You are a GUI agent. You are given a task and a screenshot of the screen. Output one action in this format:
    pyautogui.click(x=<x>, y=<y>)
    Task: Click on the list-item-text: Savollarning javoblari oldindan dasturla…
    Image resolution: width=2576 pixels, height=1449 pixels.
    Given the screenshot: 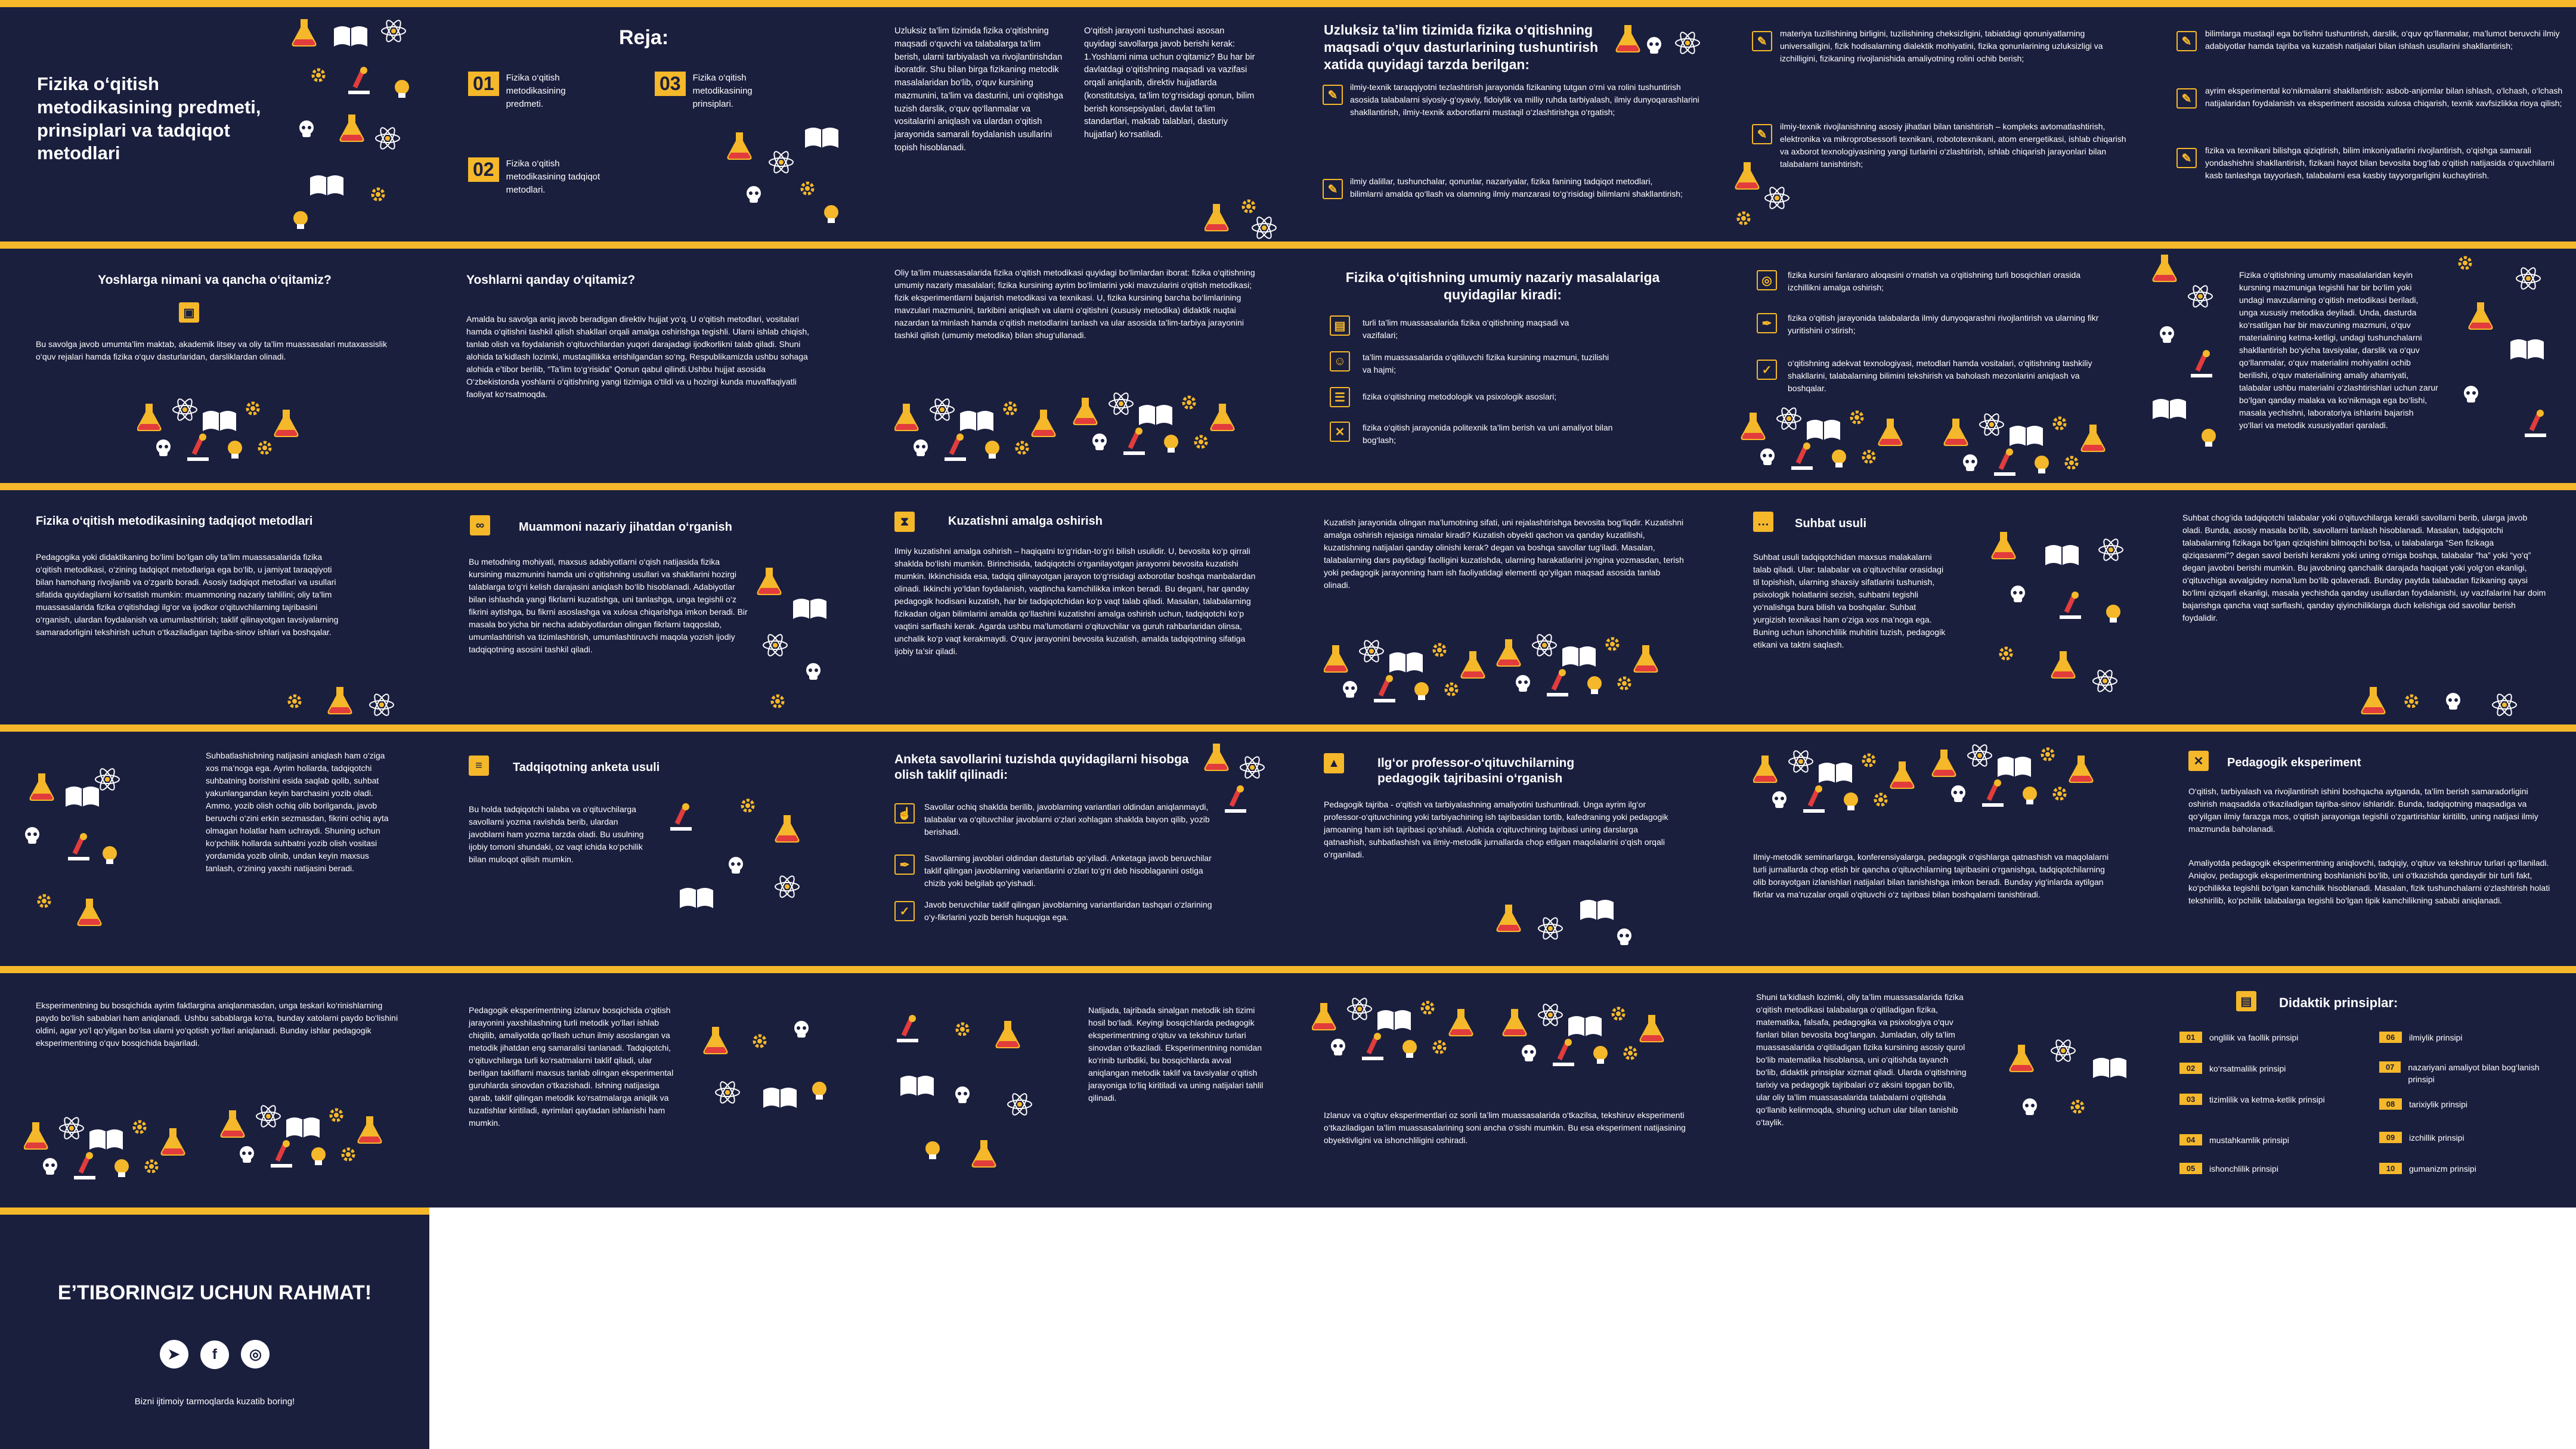 What is the action you would take?
    pyautogui.click(x=1068, y=871)
    